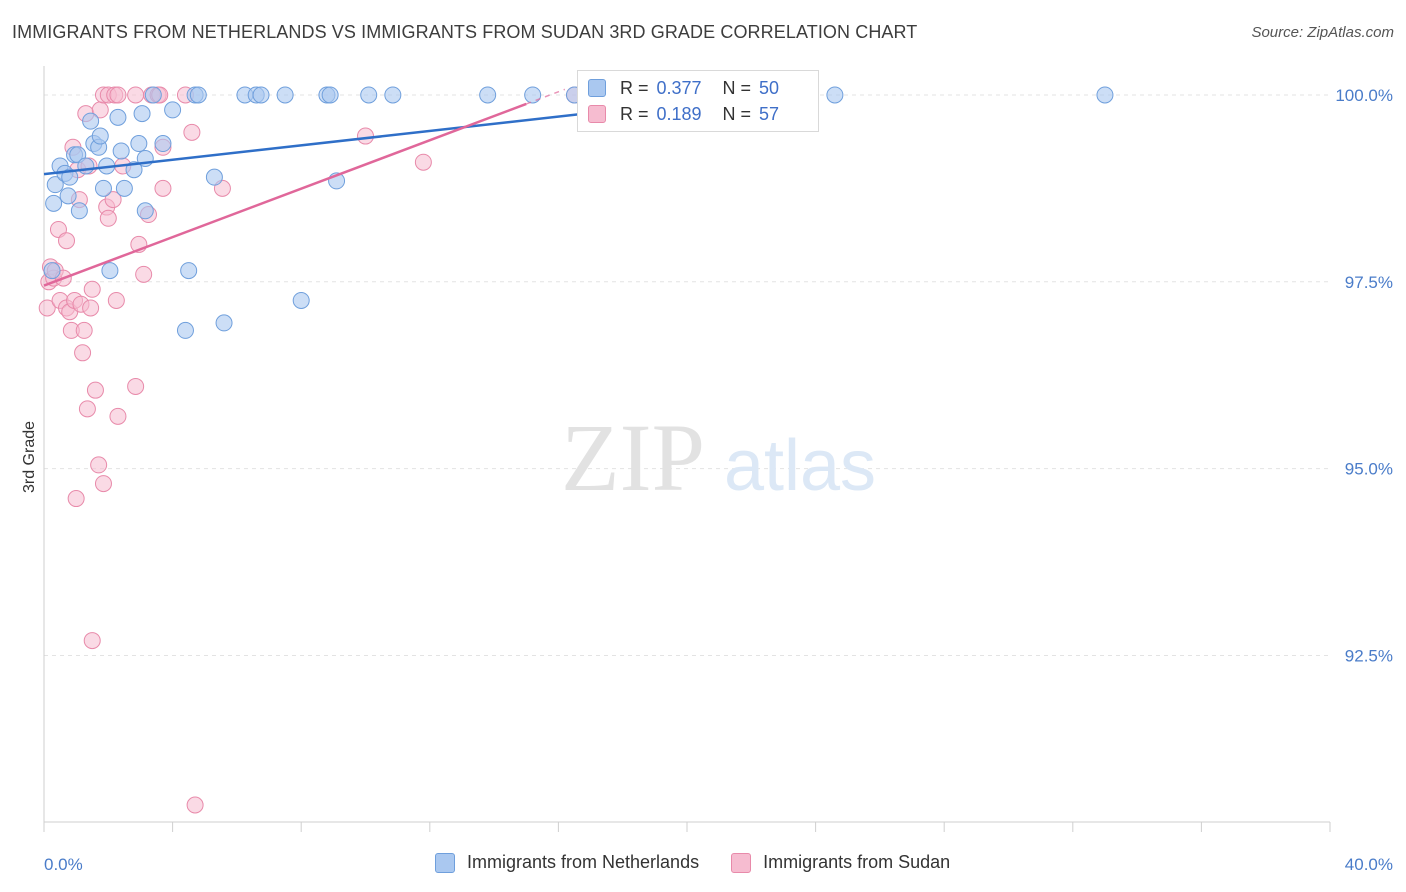 The height and width of the screenshot is (892, 1406). What do you see at coordinates (29, 457) in the screenshot?
I see `y-axis-label: 3rd Grade` at bounding box center [29, 457].